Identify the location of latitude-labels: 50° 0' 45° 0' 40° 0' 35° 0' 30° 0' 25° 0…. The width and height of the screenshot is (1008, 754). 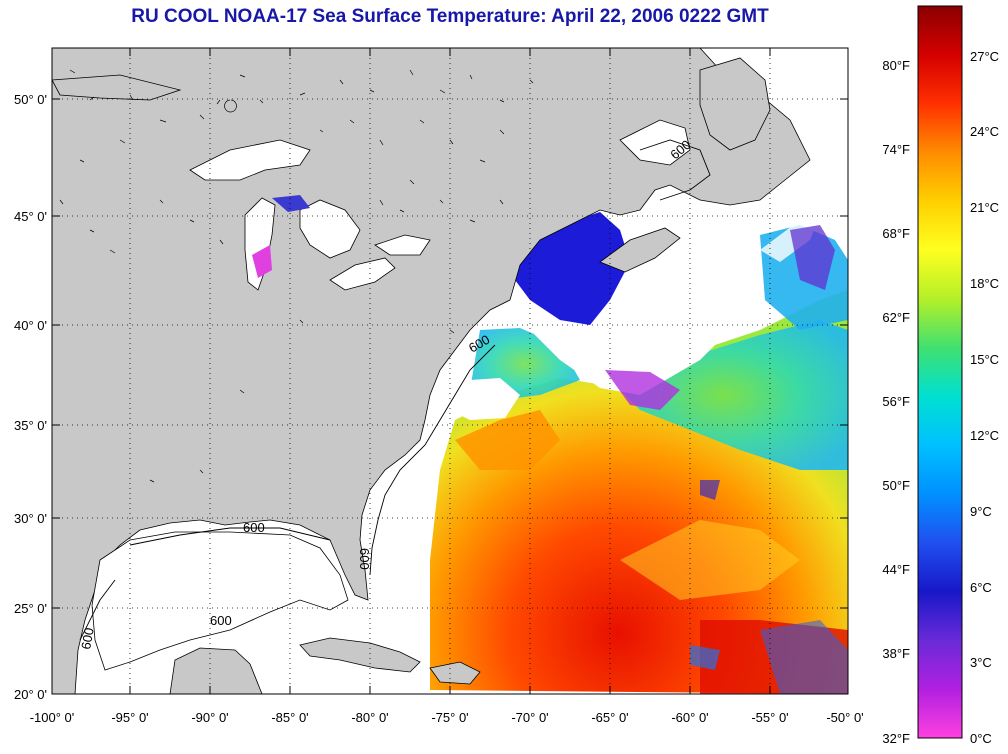
(30, 397).